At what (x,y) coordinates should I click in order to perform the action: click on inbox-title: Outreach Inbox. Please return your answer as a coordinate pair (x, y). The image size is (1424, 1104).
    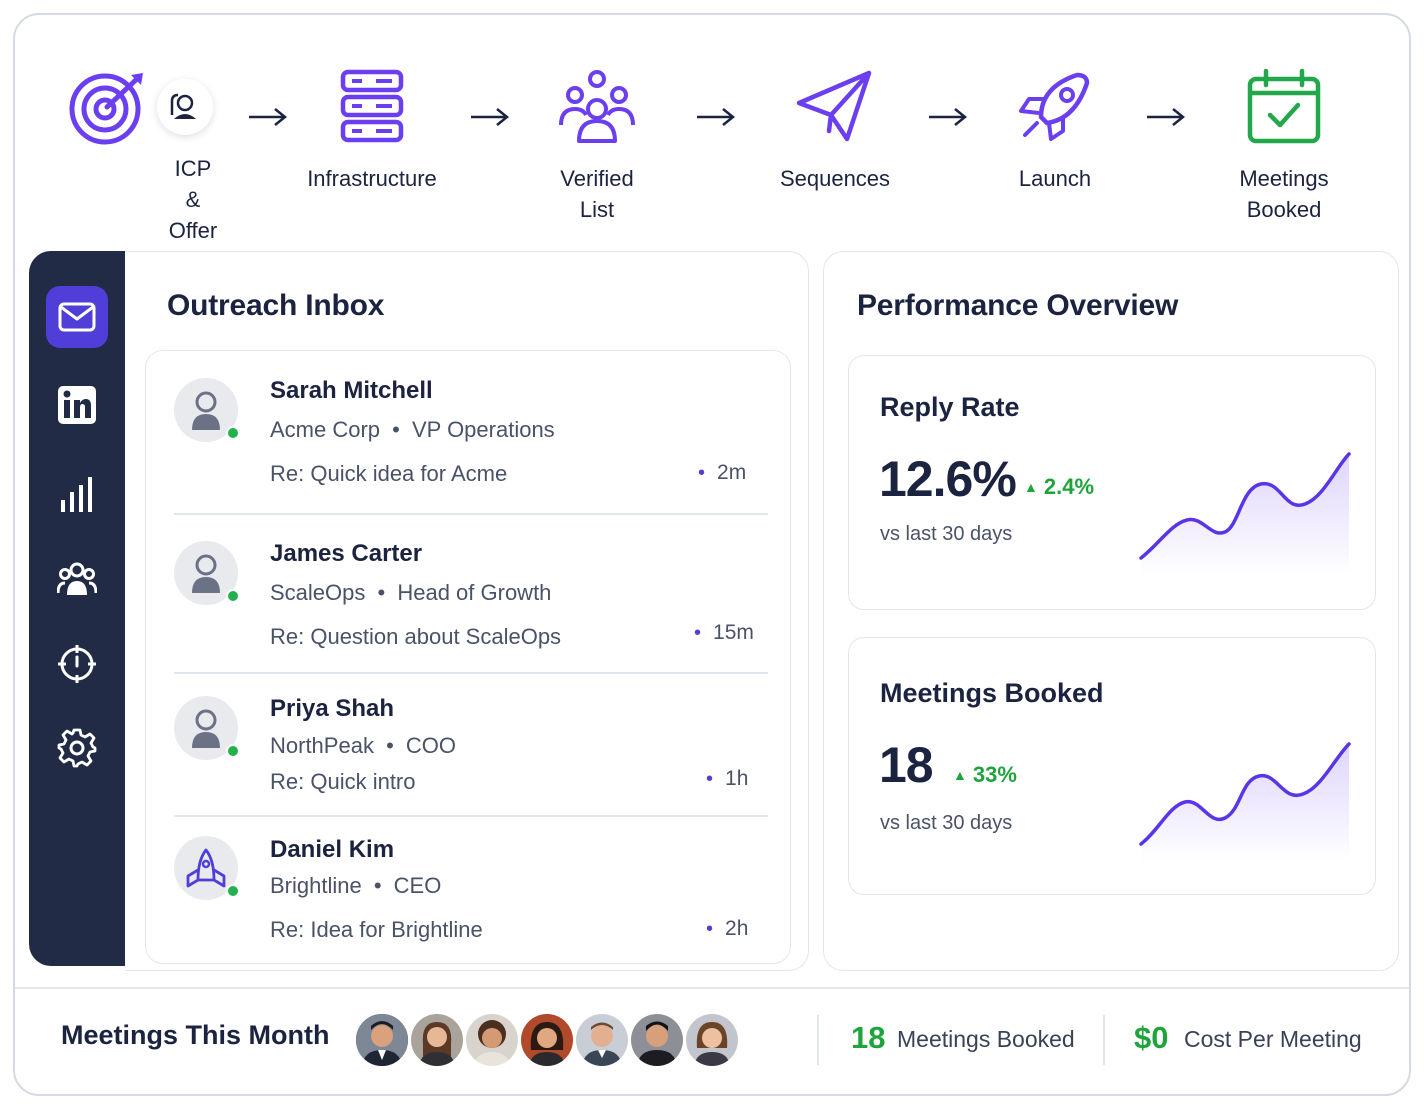
    Looking at the image, I should click on (276, 305).